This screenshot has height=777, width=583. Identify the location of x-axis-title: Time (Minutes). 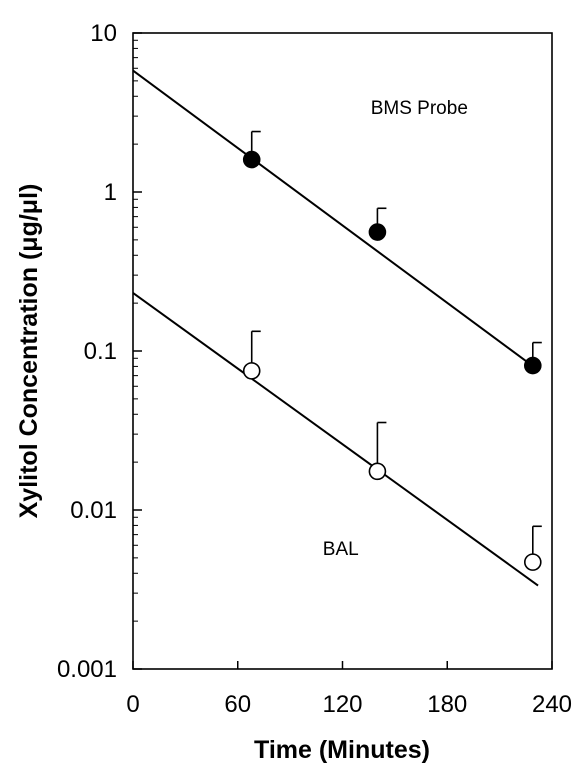
(342, 750).